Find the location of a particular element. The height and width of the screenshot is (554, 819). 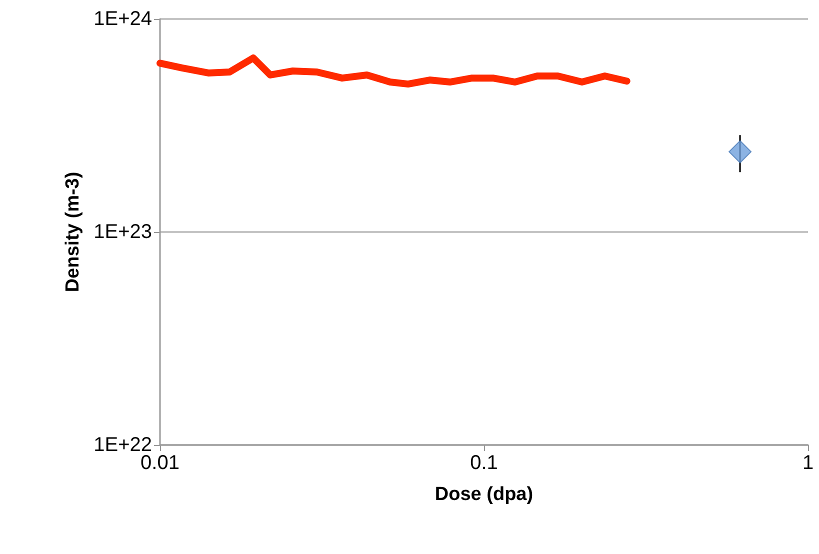

y-tick-label: 1E+23 is located at coordinates (123, 232).